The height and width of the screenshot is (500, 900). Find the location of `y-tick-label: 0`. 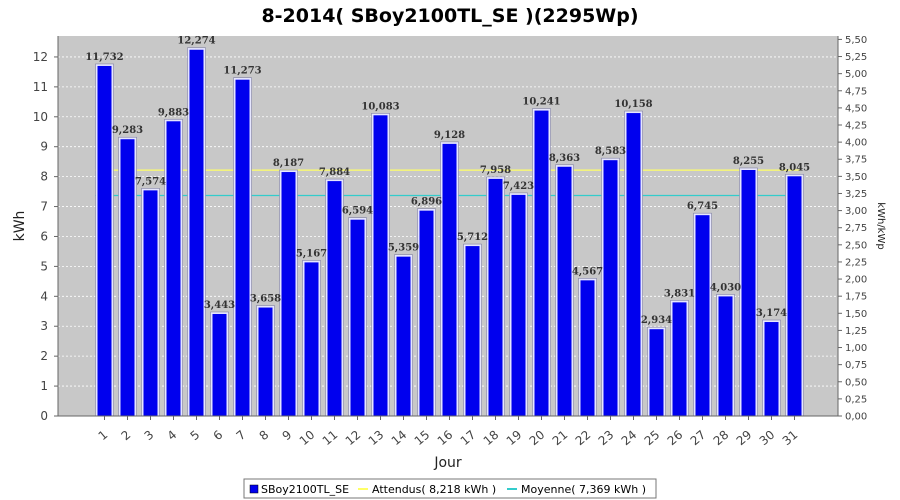

y-tick-label: 0 is located at coordinates (44, 416).